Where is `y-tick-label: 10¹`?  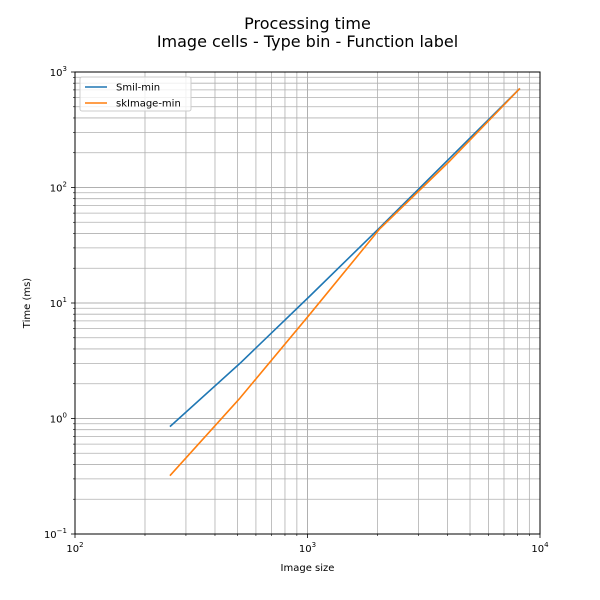 y-tick-label: 10¹ is located at coordinates (58, 303).